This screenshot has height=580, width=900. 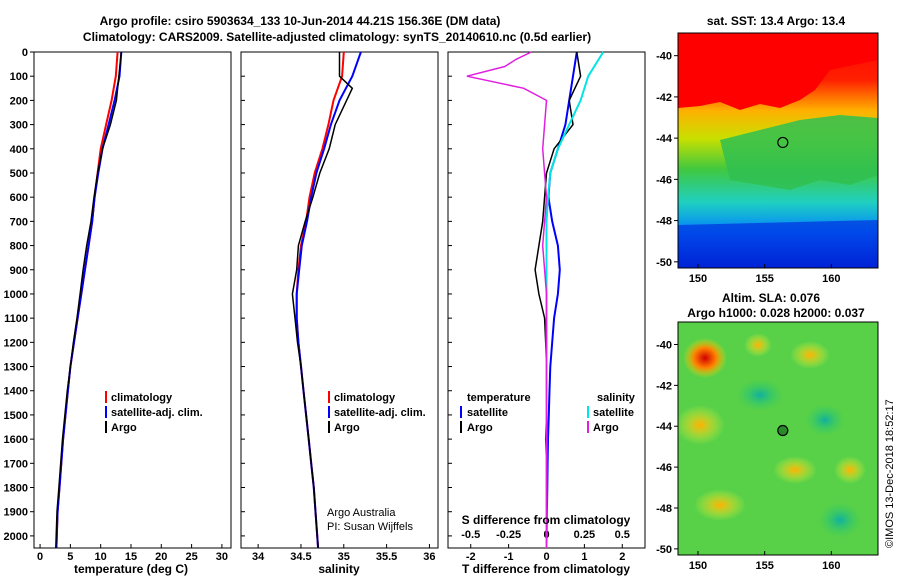 I want to click on map-y-tick-label: -48, so click(x=664, y=222).